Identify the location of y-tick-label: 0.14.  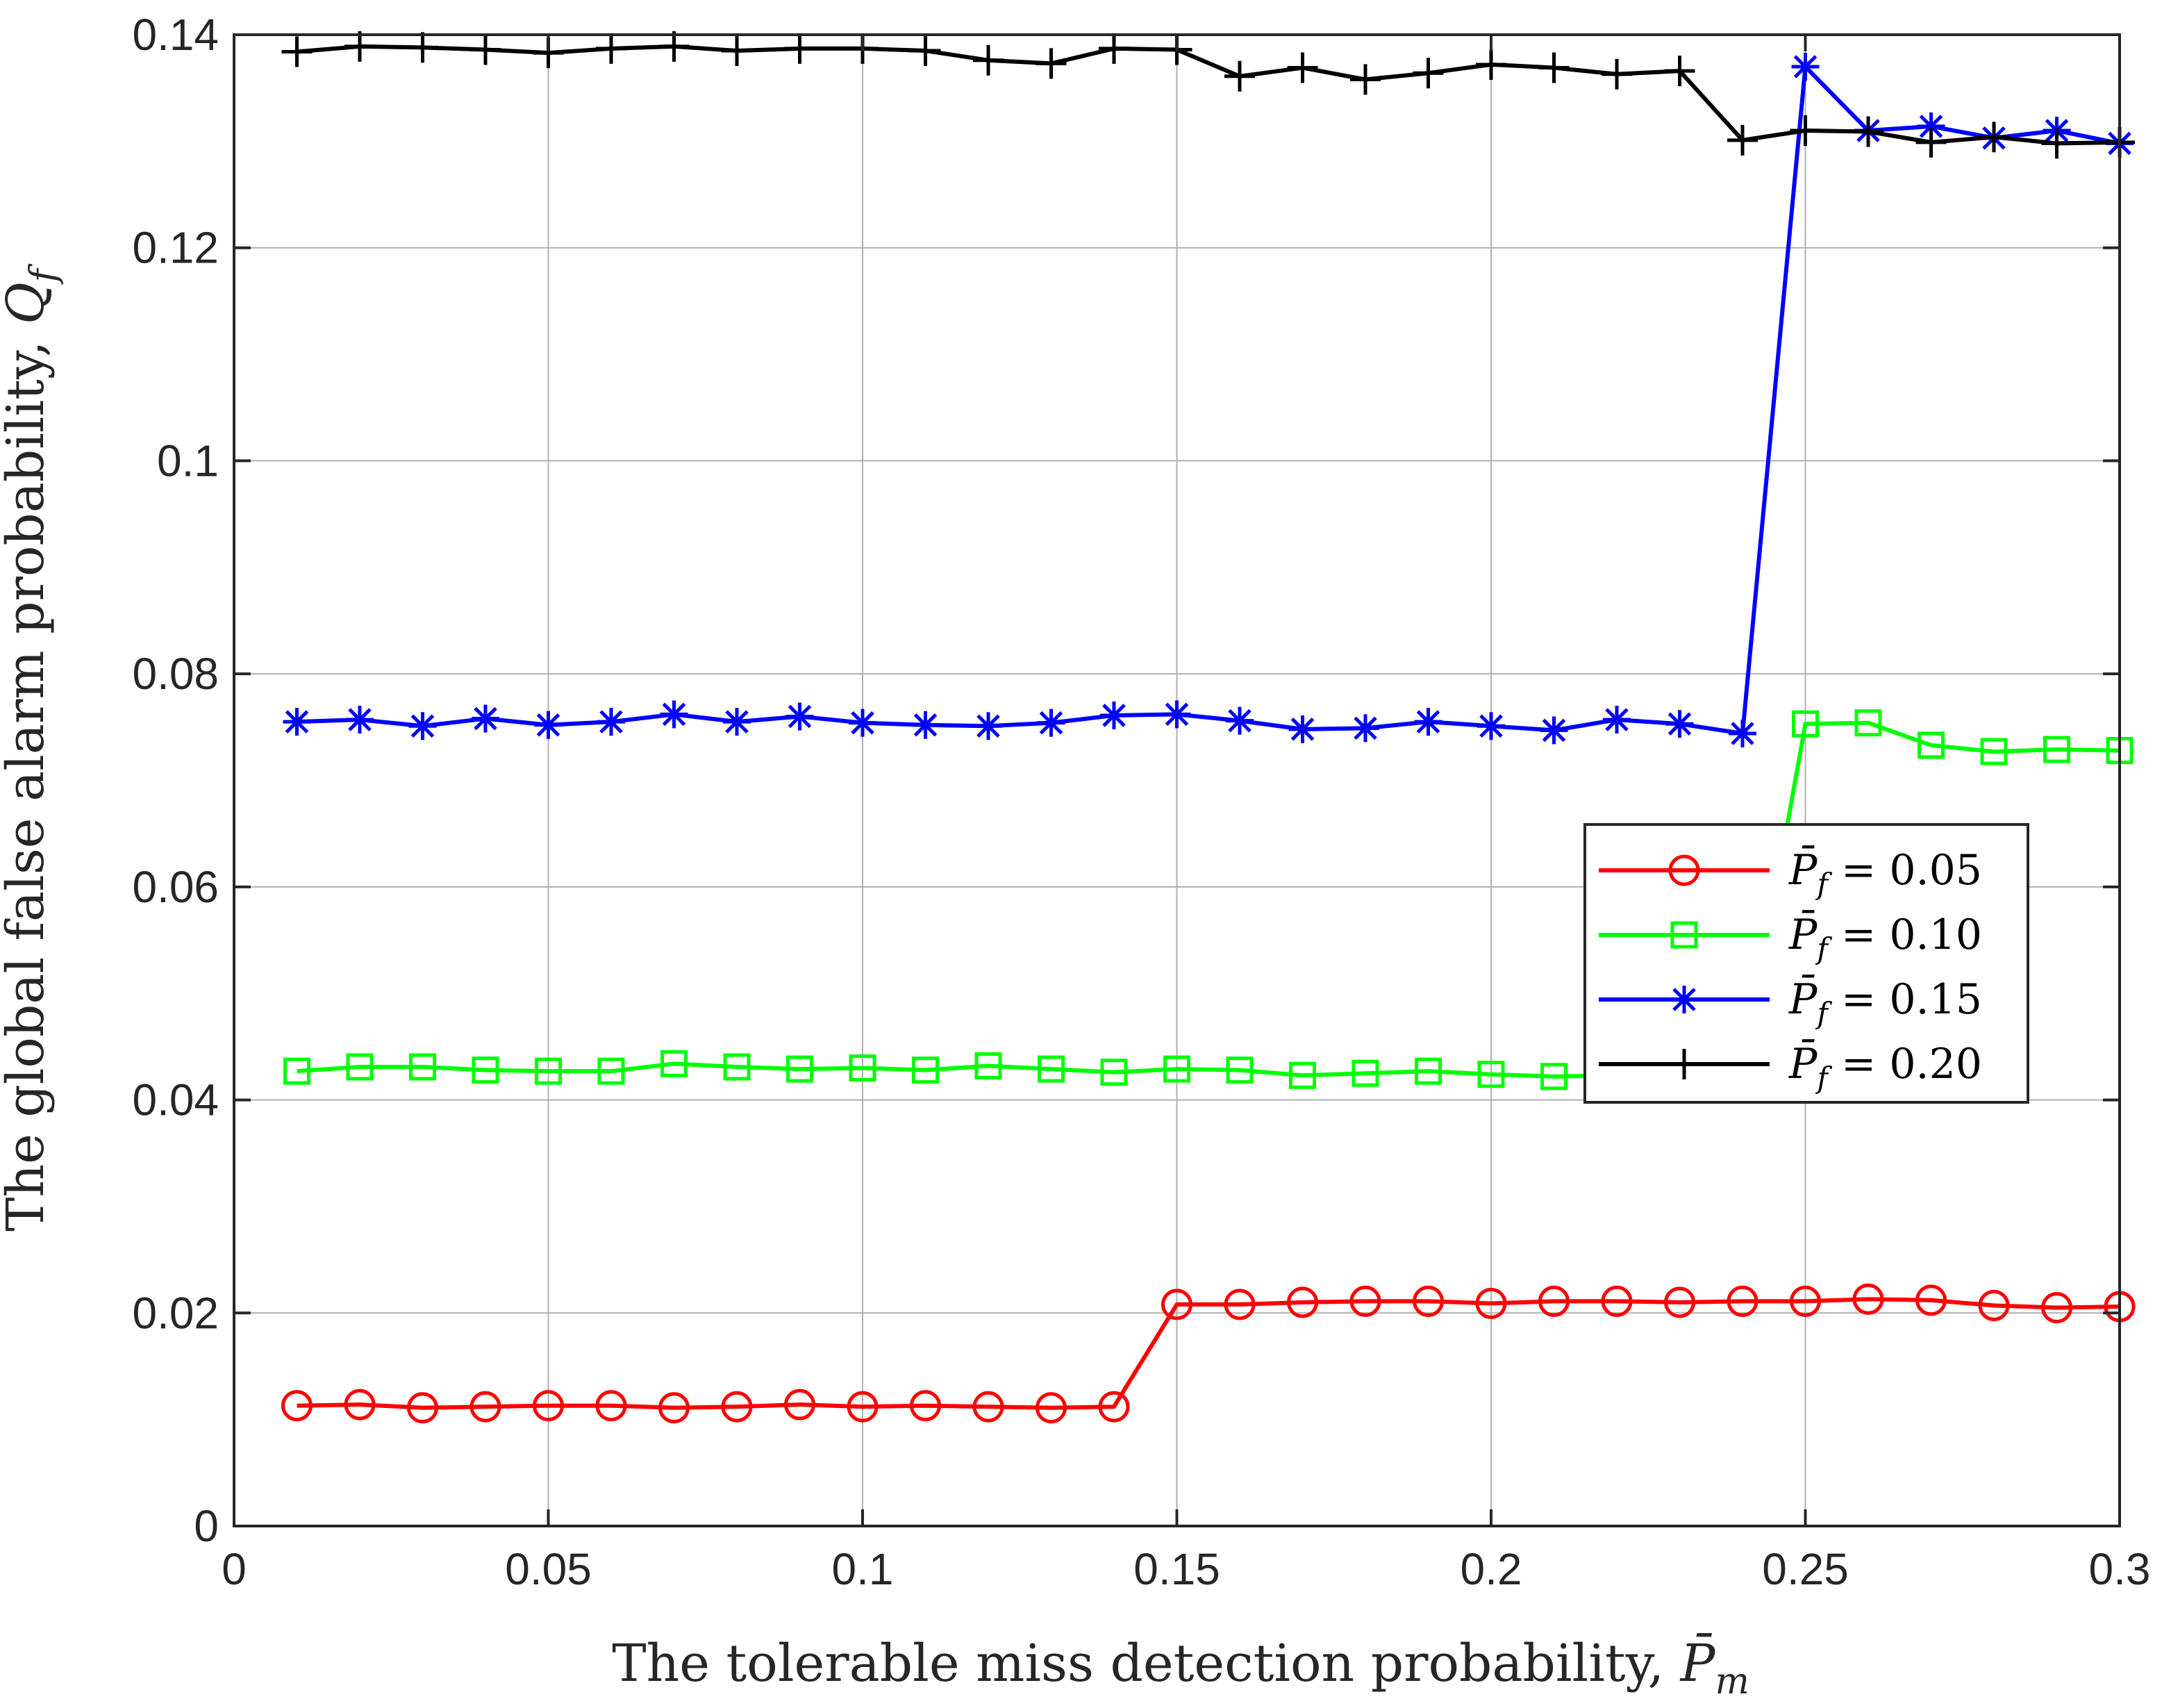
(175, 35).